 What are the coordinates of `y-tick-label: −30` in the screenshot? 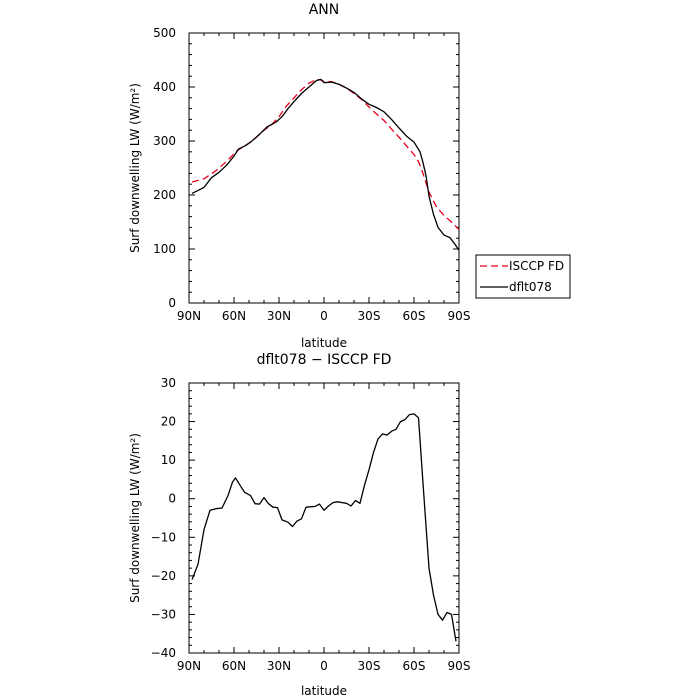 It's located at (163, 614).